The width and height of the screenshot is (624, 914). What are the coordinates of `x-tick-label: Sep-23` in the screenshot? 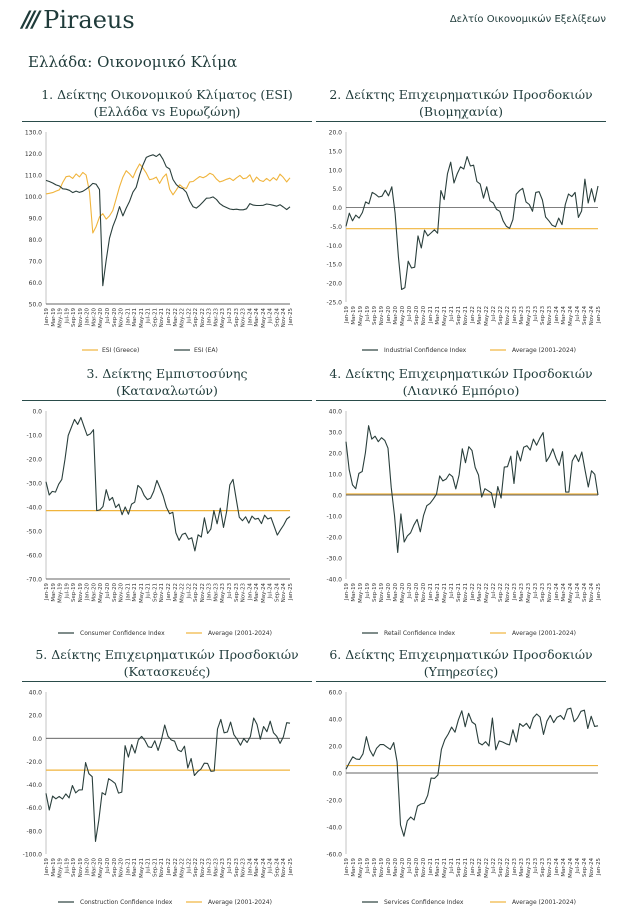 It's located at (237, 317).